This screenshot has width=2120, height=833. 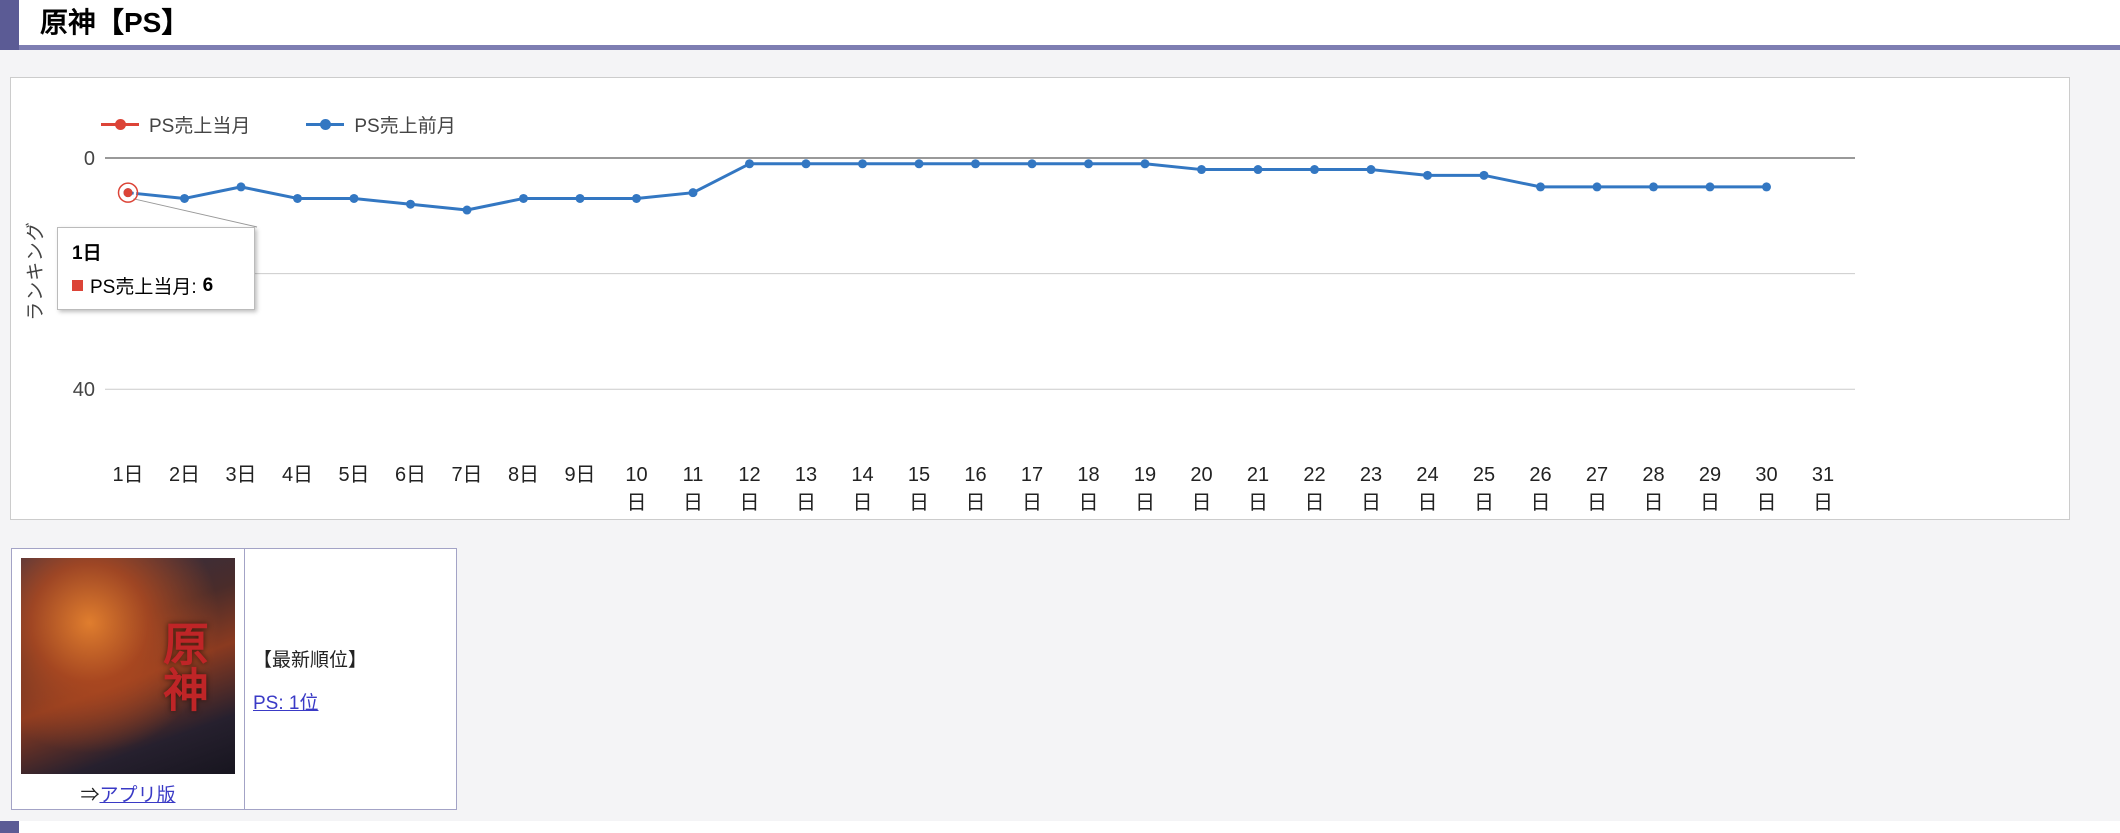 What do you see at coordinates (749, 489) in the screenshot?
I see `x-tick-label: 12 日` at bounding box center [749, 489].